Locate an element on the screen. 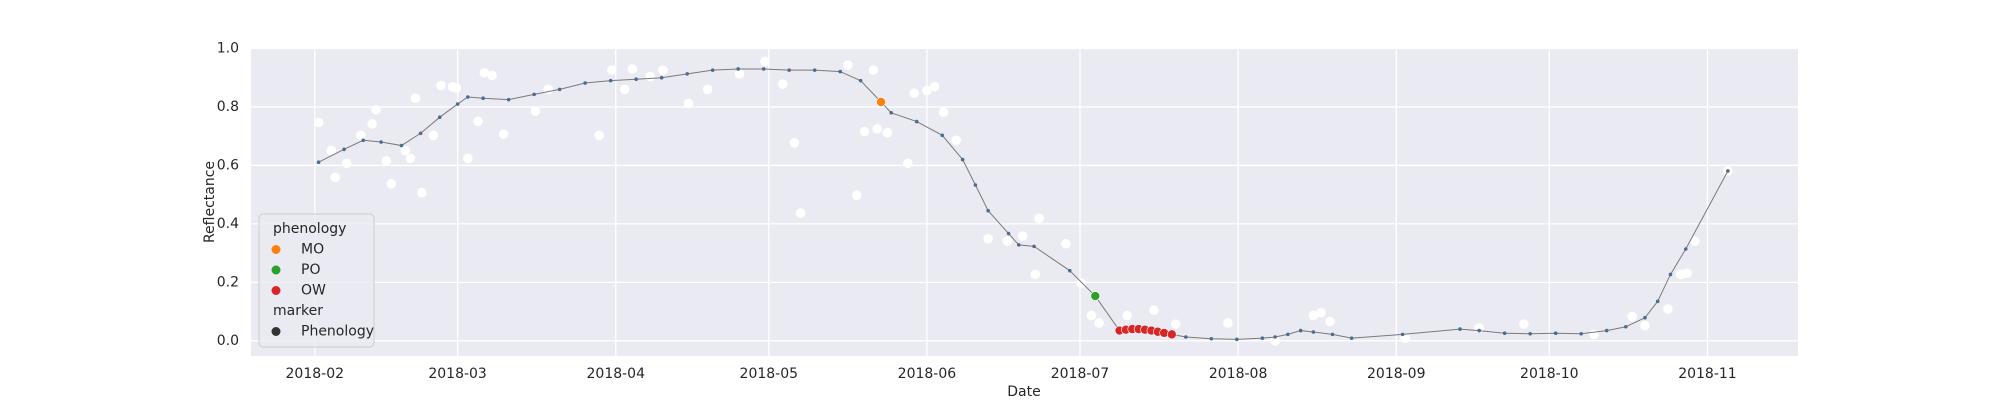 This screenshot has width=2000, height=400. x-tick-label: 2018-02 is located at coordinates (315, 374).